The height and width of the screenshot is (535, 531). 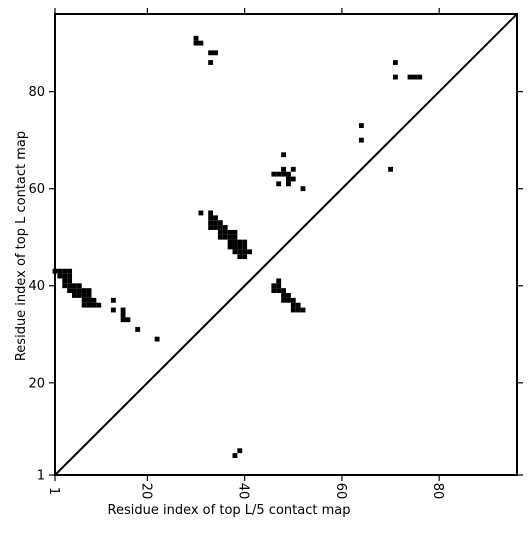 What do you see at coordinates (36, 92) in the screenshot?
I see `y-tick-label-4: 80` at bounding box center [36, 92].